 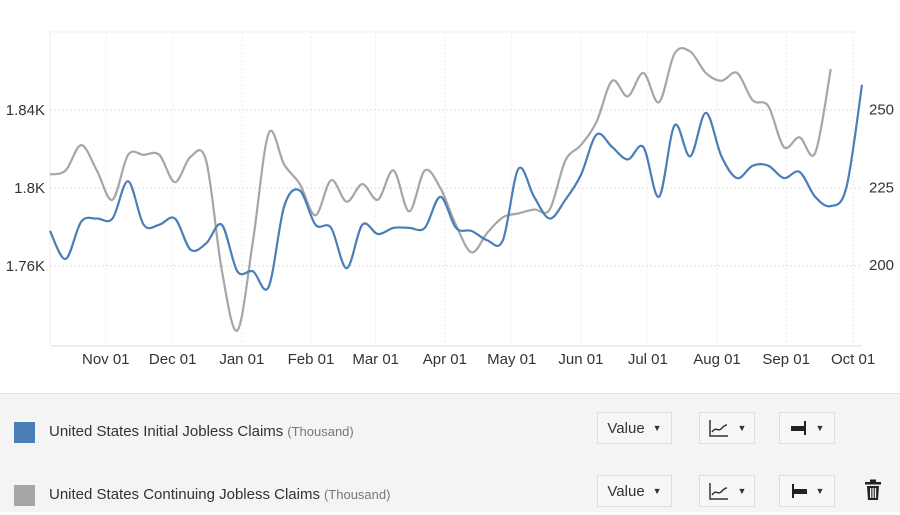 What do you see at coordinates (881, 265) in the screenshot?
I see `y-right-tick-label: 200` at bounding box center [881, 265].